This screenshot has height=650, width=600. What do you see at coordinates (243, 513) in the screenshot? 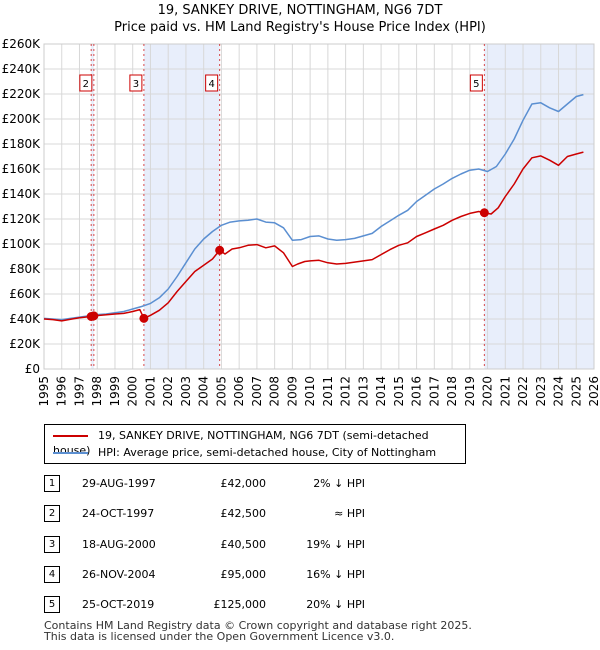
I see `sale-price: £42,500` at bounding box center [243, 513].